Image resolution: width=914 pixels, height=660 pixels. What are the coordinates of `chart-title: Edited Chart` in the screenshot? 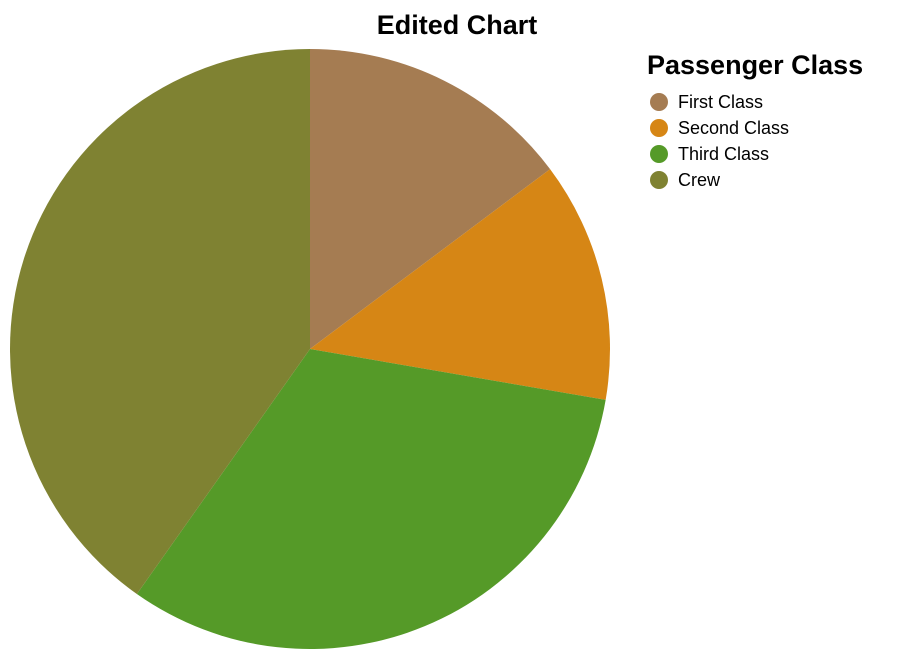 It's located at (457, 25).